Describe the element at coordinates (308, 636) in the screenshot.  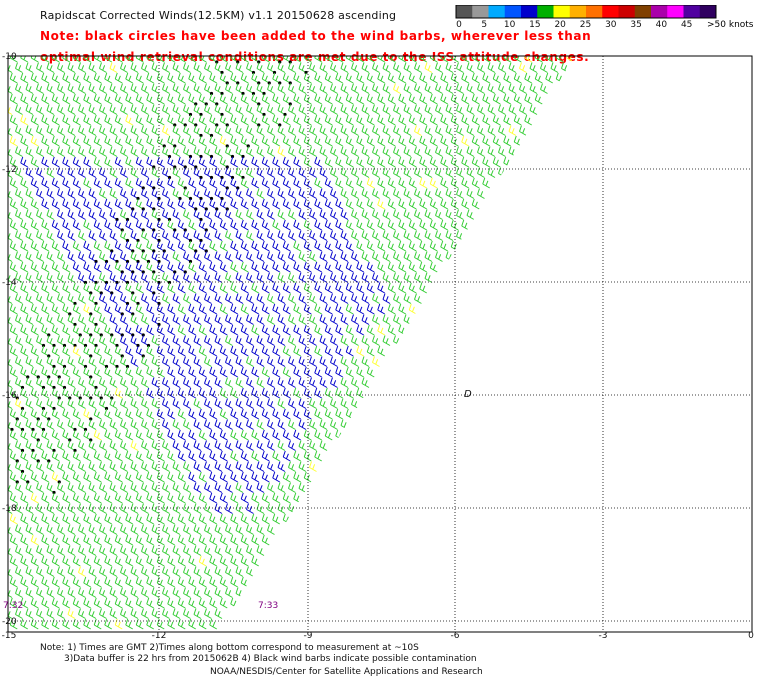
I see `lon-label-9: -9` at that location.